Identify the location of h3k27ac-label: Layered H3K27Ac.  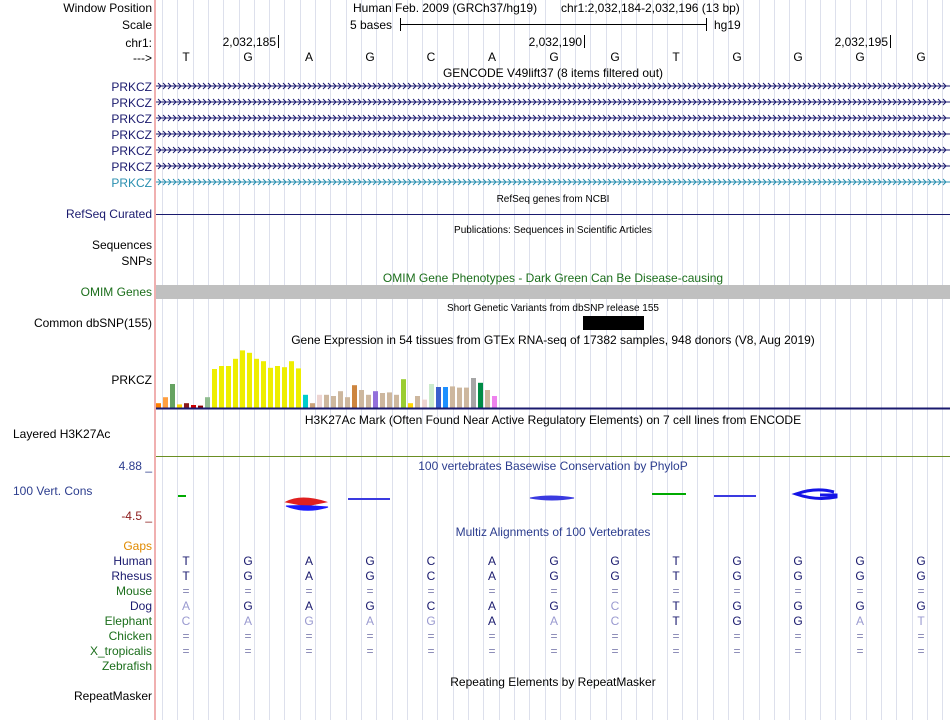
(62, 434).